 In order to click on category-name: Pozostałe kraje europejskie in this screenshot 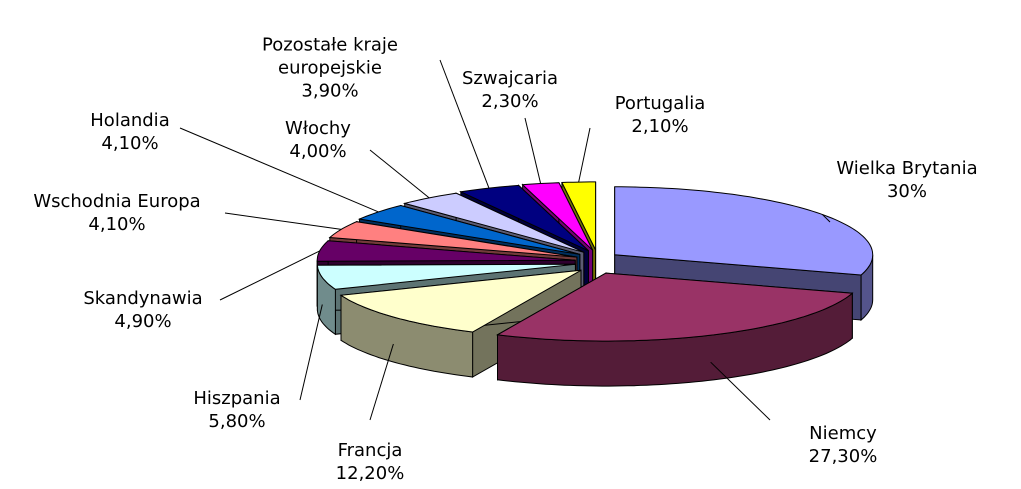, I will do `click(330, 56)`.